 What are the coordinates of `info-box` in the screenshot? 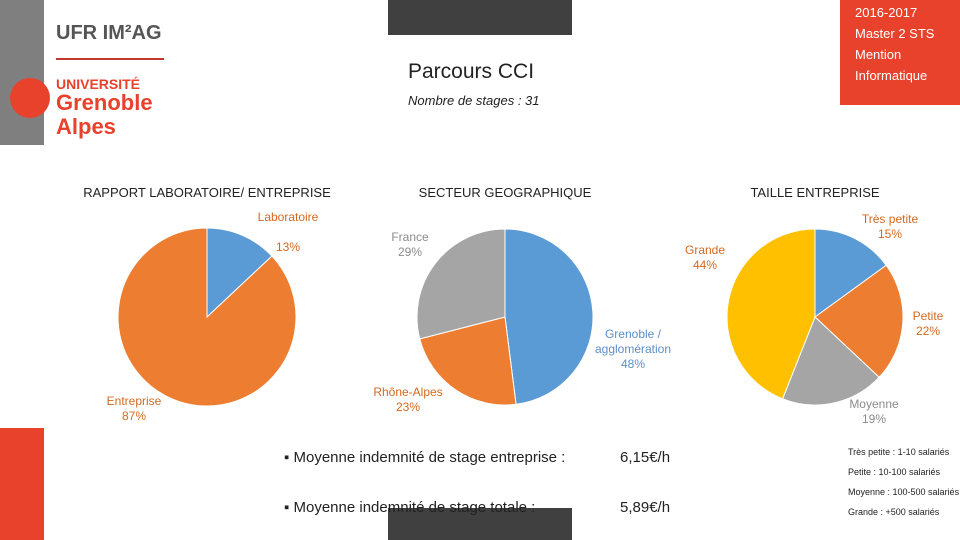 It's located at (900, 52).